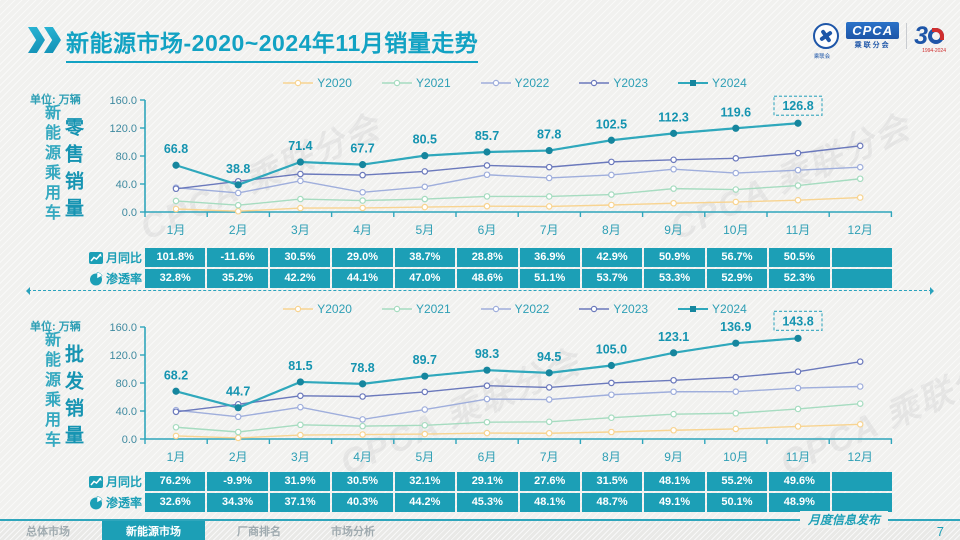 This screenshot has height=540, width=960. What do you see at coordinates (416, 83) in the screenshot?
I see `legend-item-Y2021: Y2021` at bounding box center [416, 83].